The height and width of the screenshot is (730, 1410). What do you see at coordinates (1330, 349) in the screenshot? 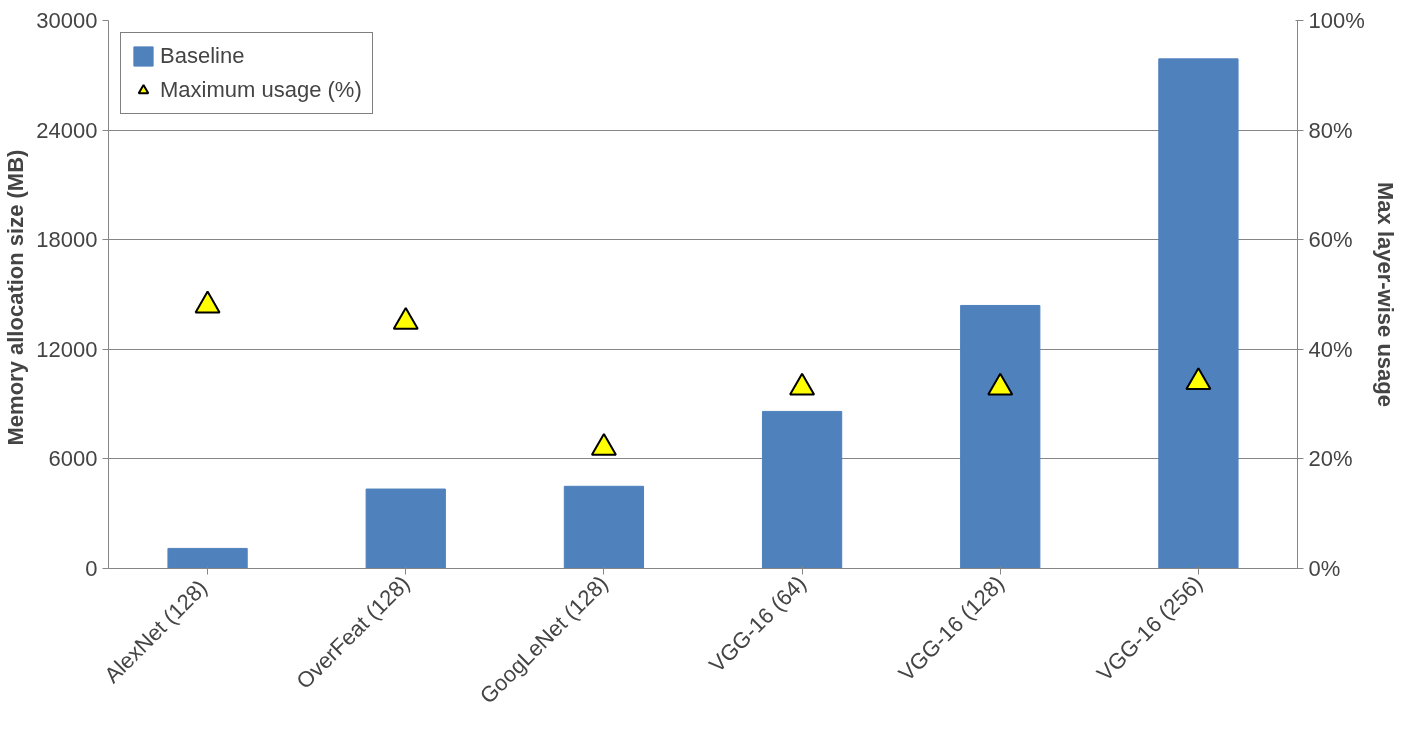
I see `y2-tick-label: 40%` at bounding box center [1330, 349].